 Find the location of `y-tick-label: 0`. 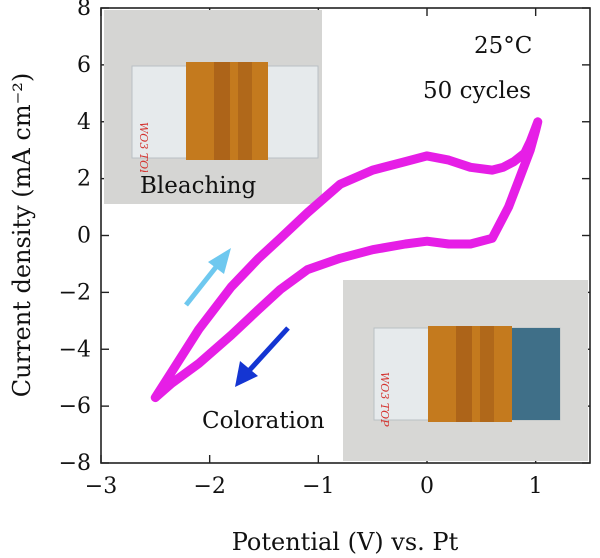

y-tick-label: 0 is located at coordinates (84, 236).